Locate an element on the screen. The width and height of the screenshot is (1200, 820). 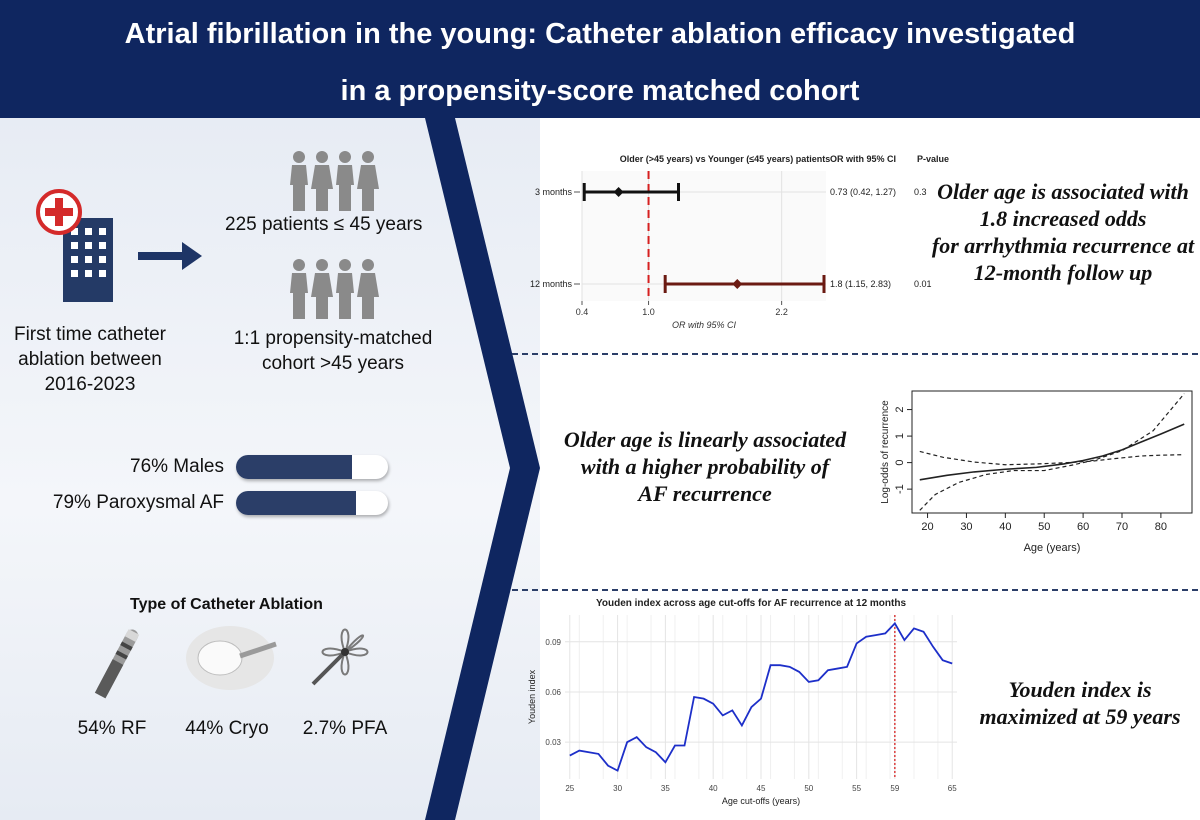
youden-ytick-label: 0.06 is located at coordinates (553, 692).